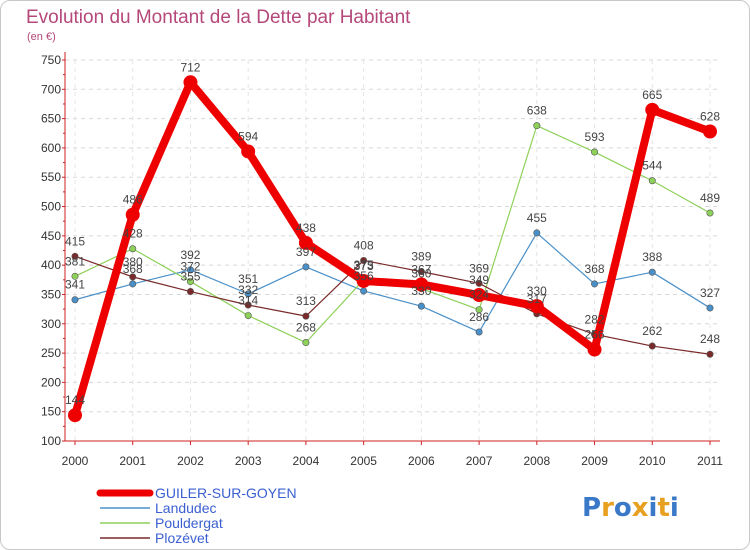 Image resolution: width=750 pixels, height=550 pixels. I want to click on data-label: 415, so click(75, 241).